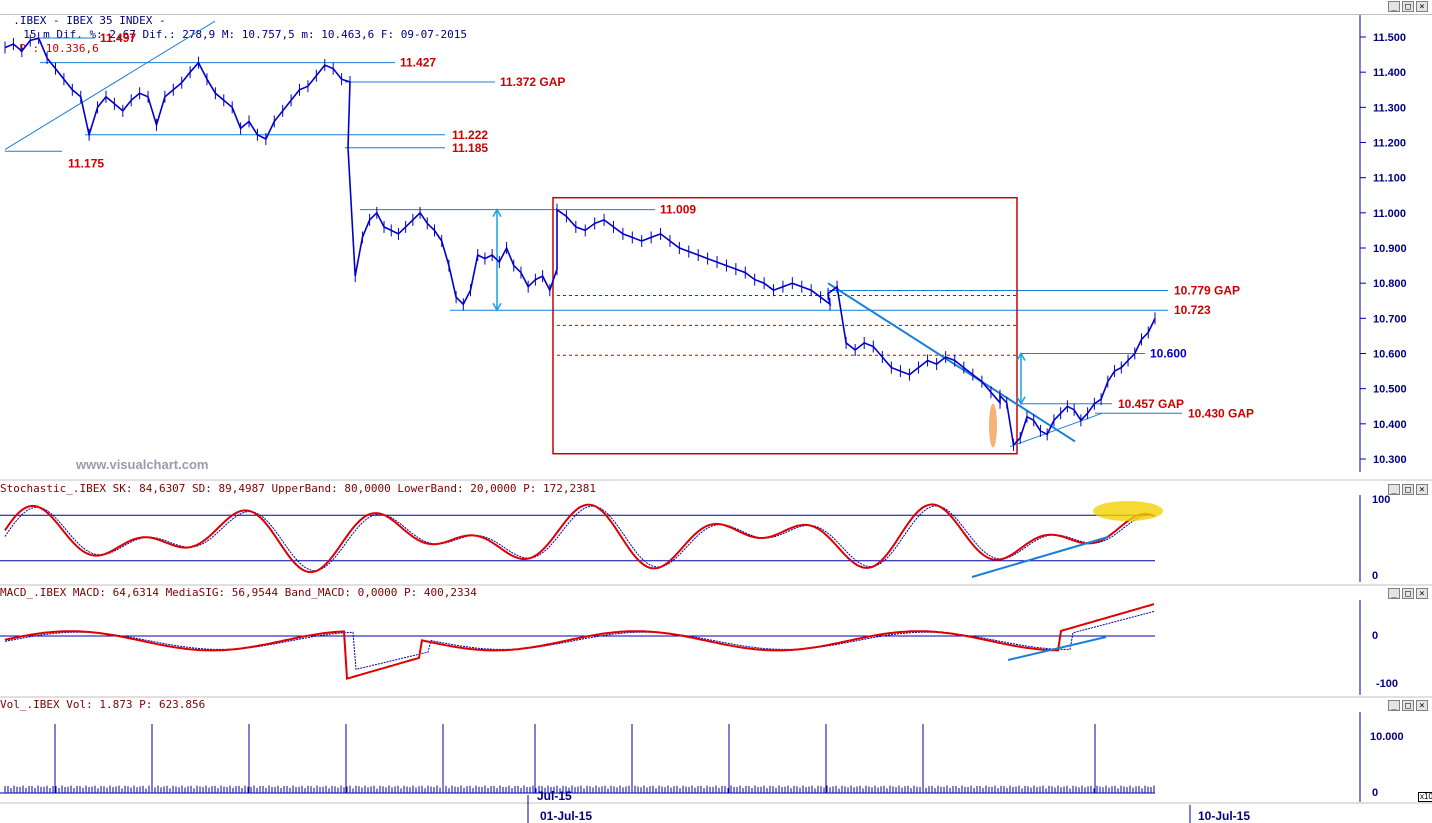 This screenshot has height=823, width=1432. I want to click on y-tick-label: 11.000, so click(1389, 214).